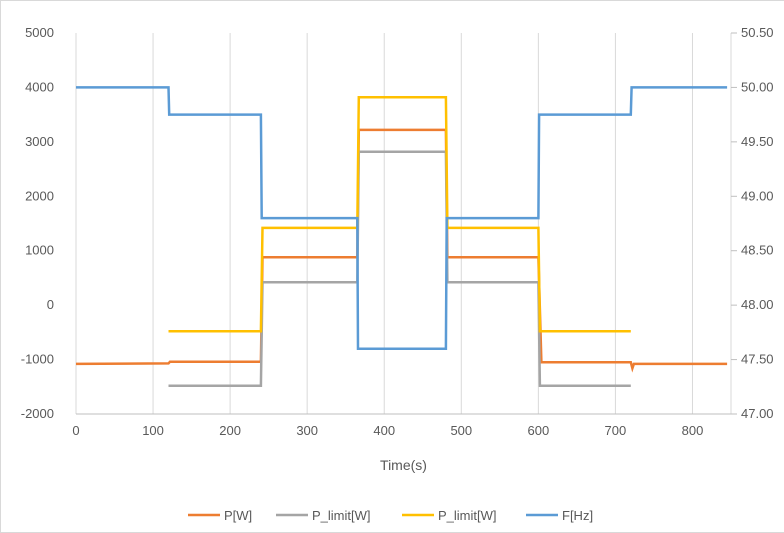 The width and height of the screenshot is (784, 533). Describe the element at coordinates (616, 430) in the screenshot. I see `x-tick-label: 700` at that location.